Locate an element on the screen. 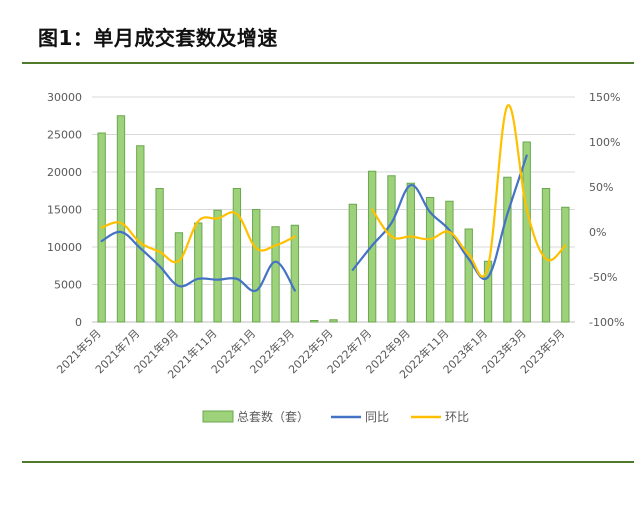 This screenshot has height=526, width=644. legend: 总套数（套） 同比 环比 is located at coordinates (335, 416).